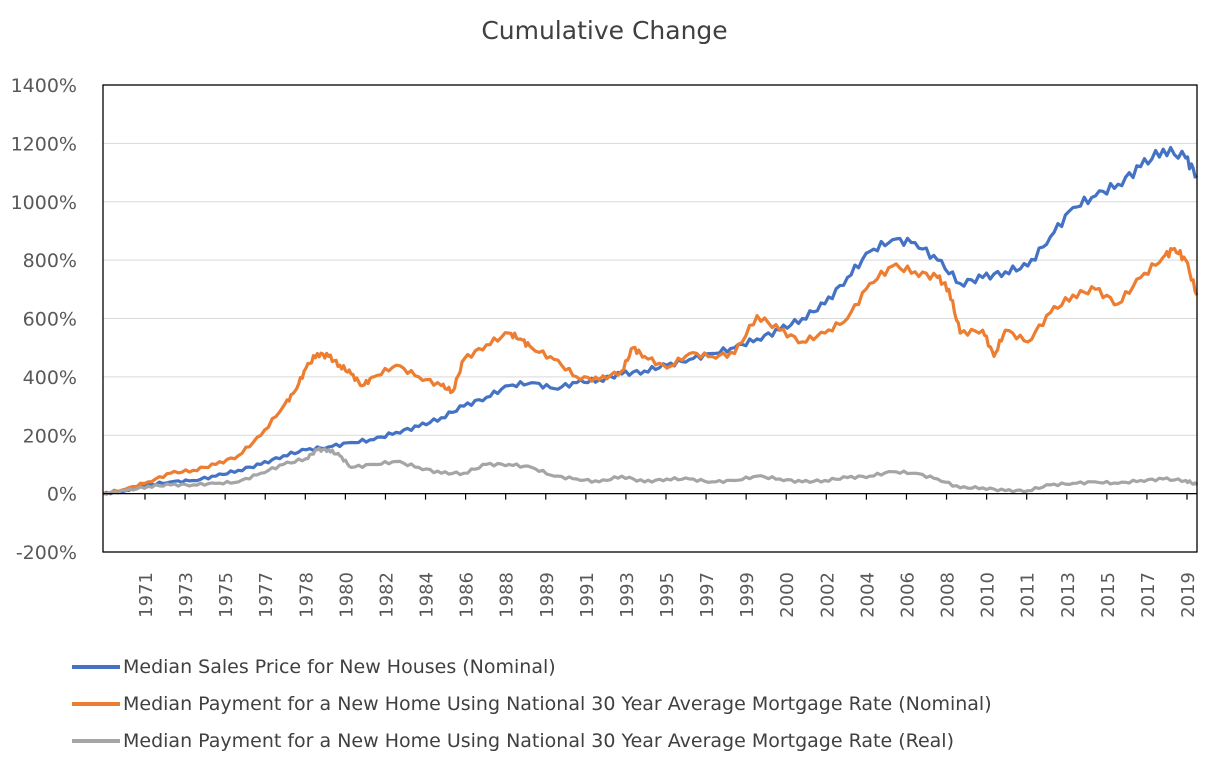 The height and width of the screenshot is (783, 1209). Describe the element at coordinates (907, 595) in the screenshot. I see `x-tick-label: 2006` at that location.